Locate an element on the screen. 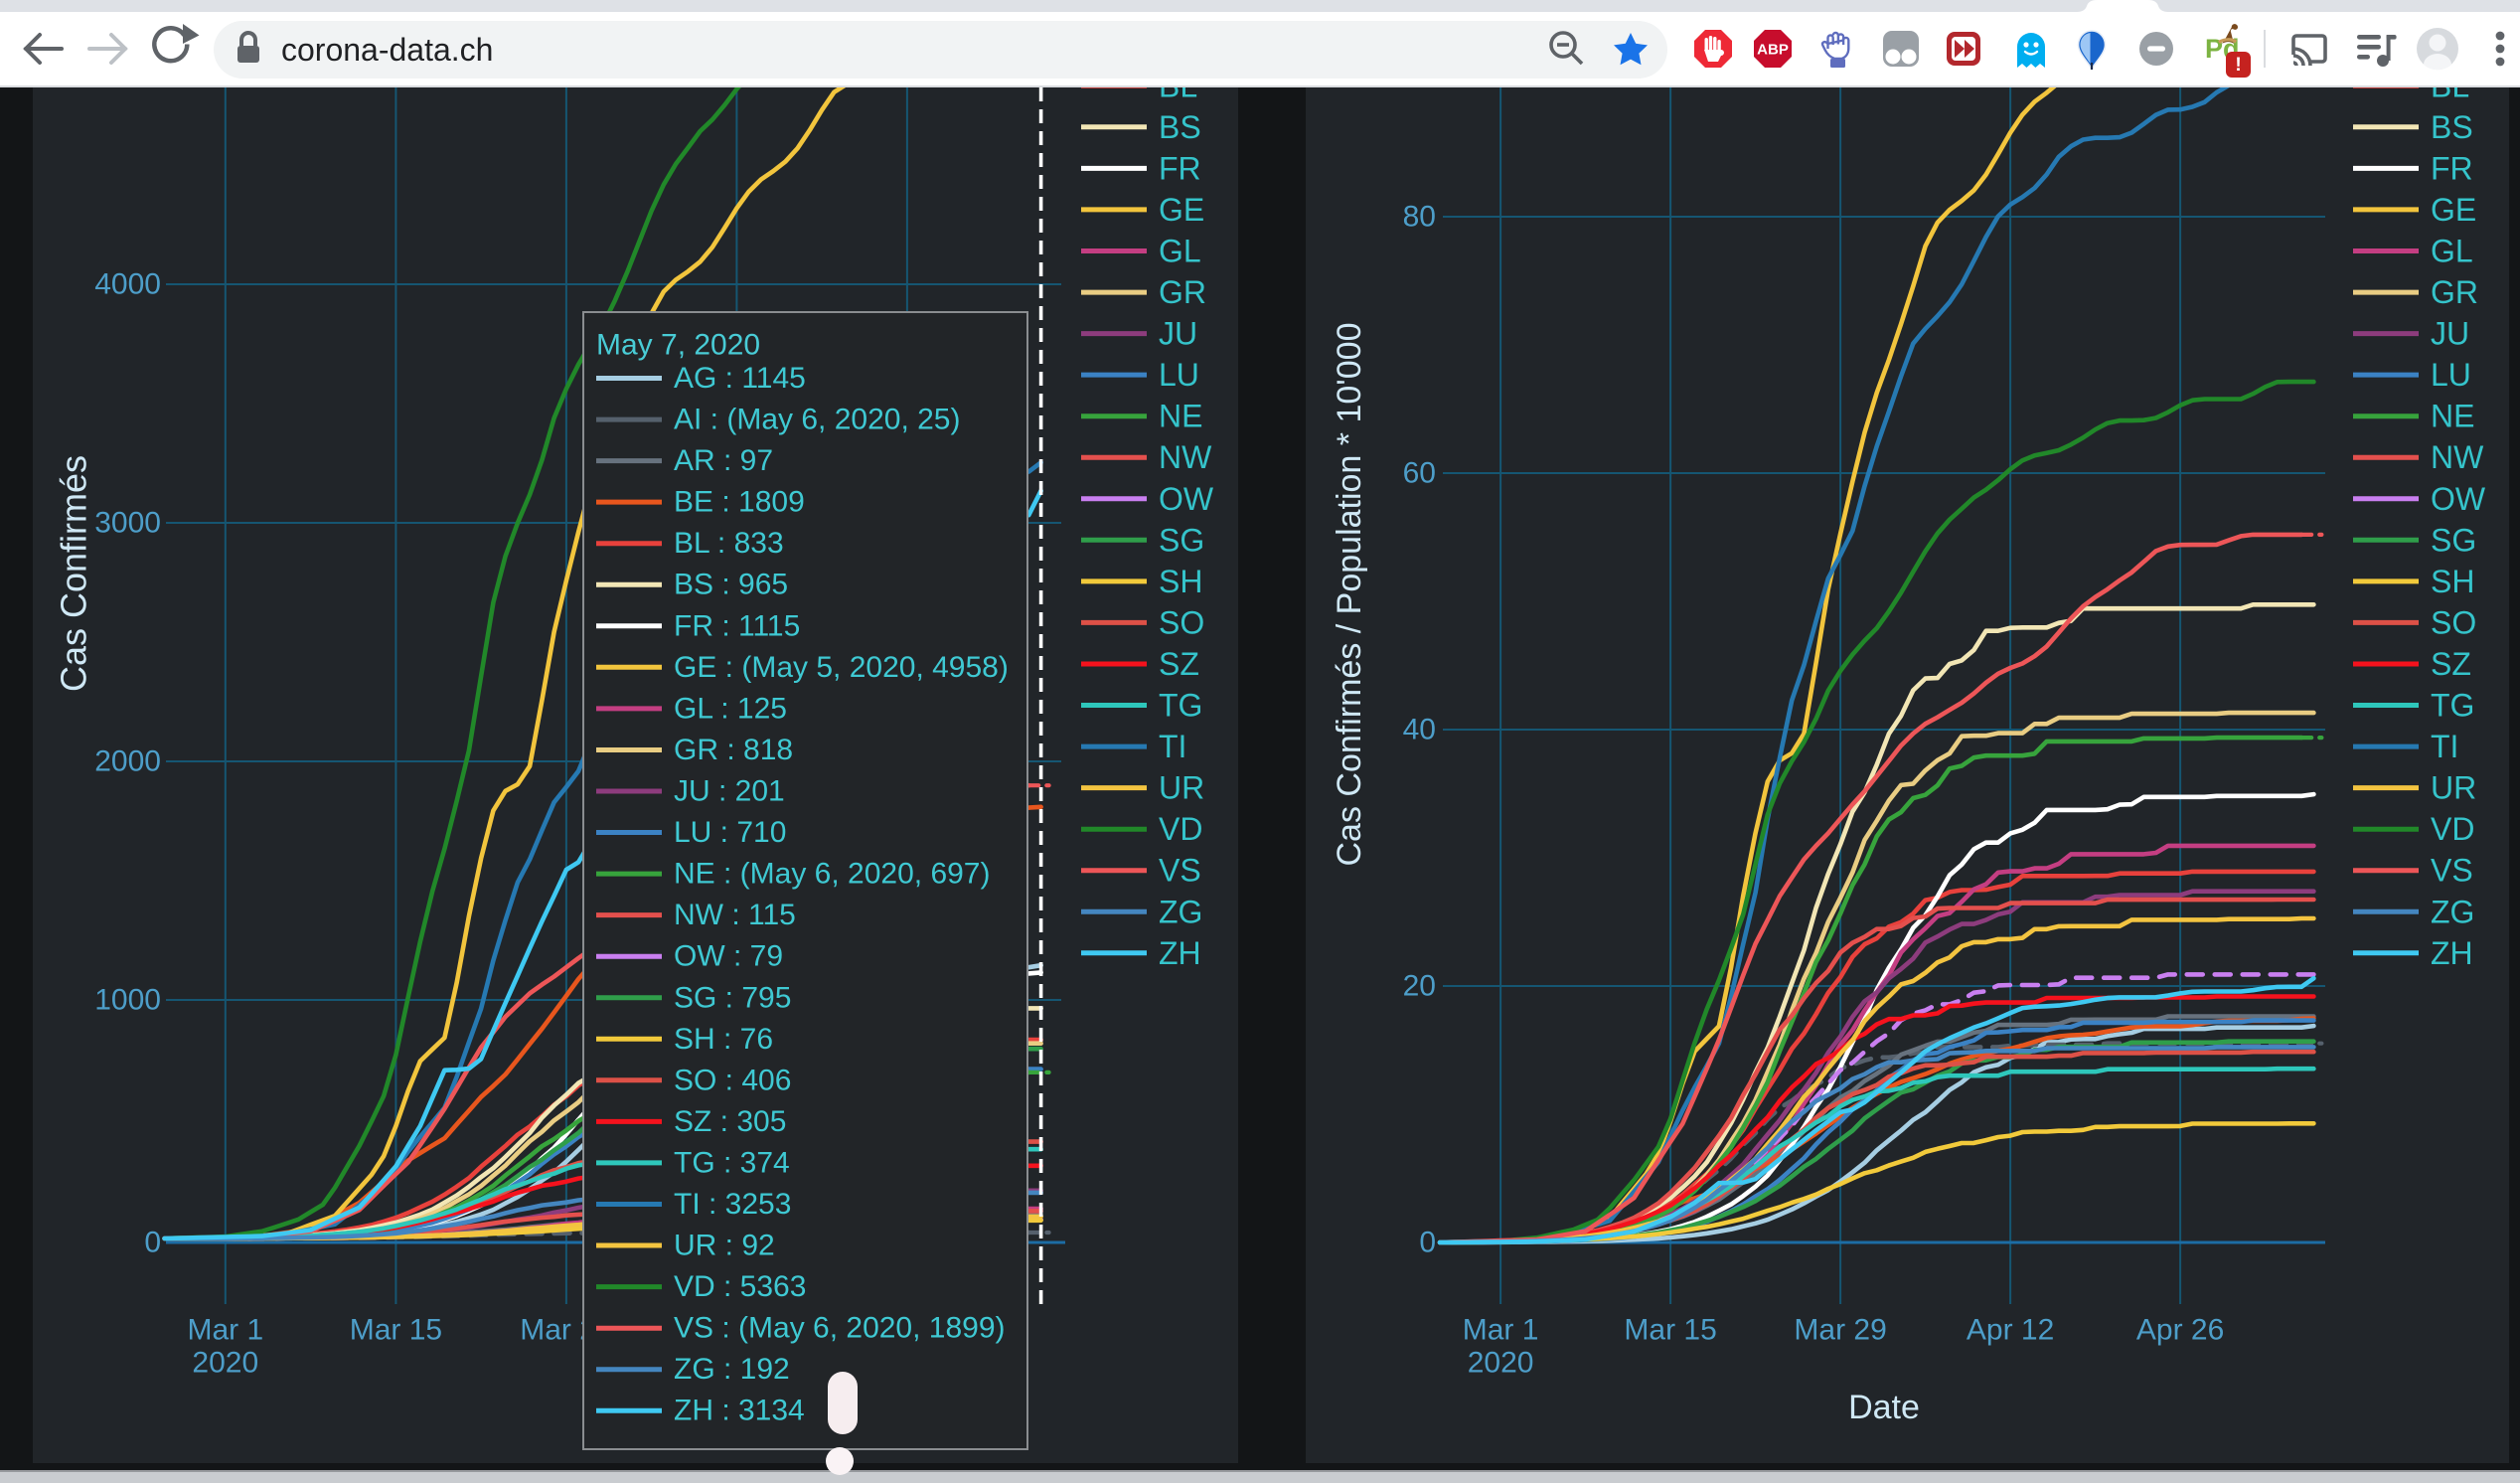  svg-text: BL : 833 is located at coordinates (729, 543).